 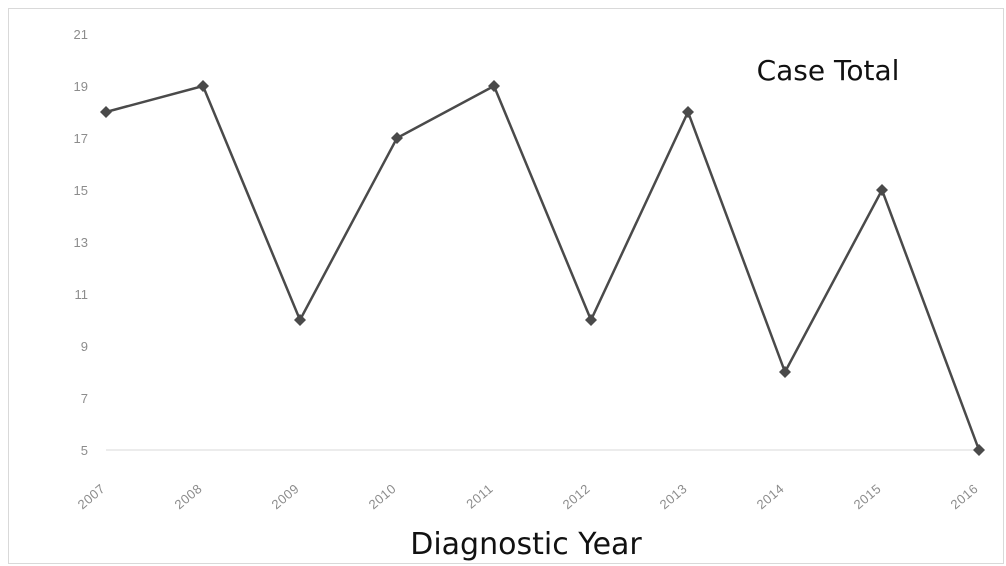 What do you see at coordinates (188, 496) in the screenshot?
I see `x-tick-label: 2008` at bounding box center [188, 496].